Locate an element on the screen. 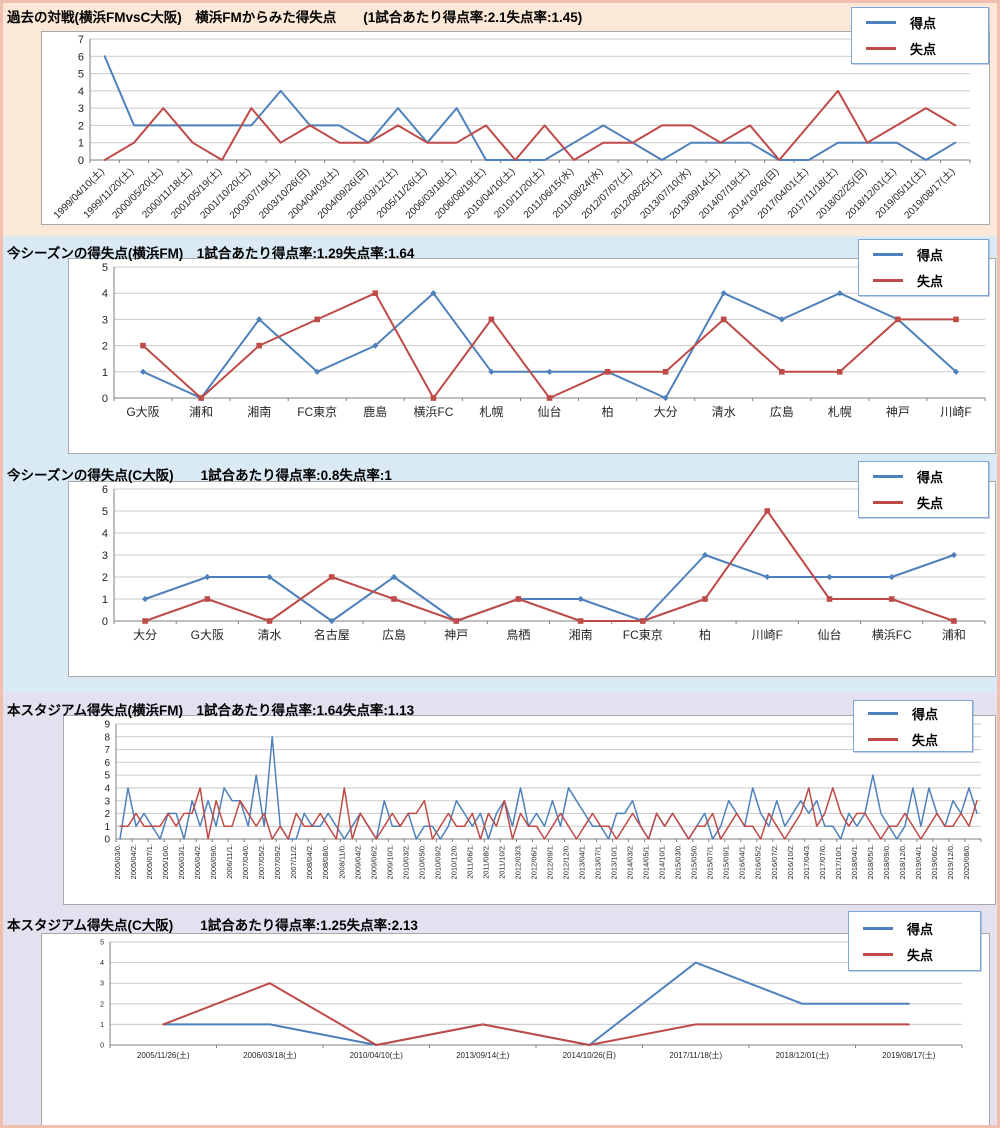 This screenshot has width=1000, height=1128. svg-text: 大分 is located at coordinates (145, 635).